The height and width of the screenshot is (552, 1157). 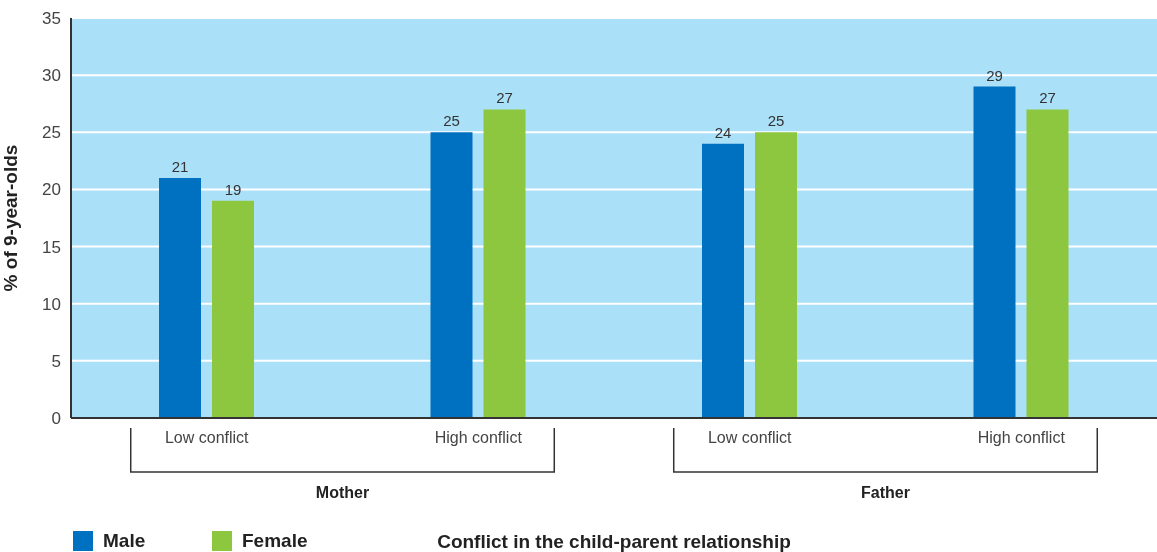 What do you see at coordinates (51, 190) in the screenshot?
I see `y-tick-label: 20` at bounding box center [51, 190].